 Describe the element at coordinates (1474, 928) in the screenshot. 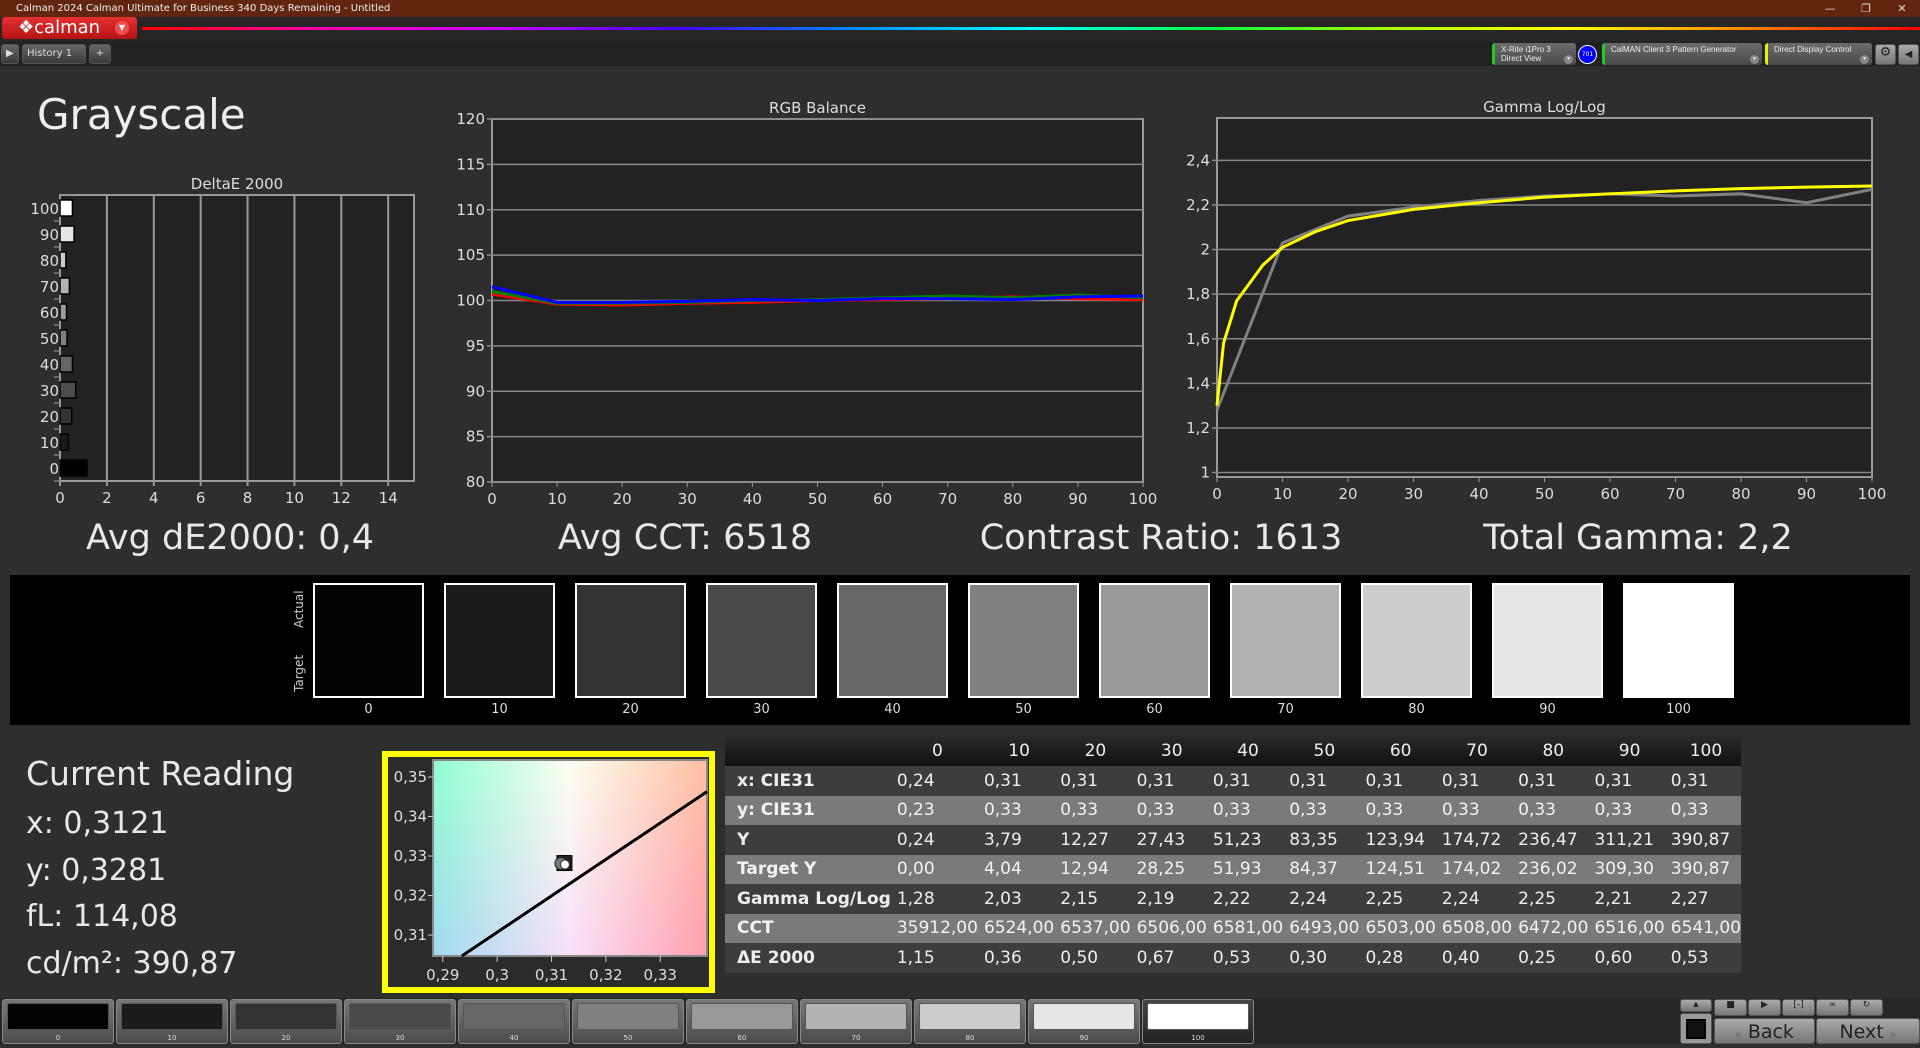

I see `table-cell: 6508,00` at that location.